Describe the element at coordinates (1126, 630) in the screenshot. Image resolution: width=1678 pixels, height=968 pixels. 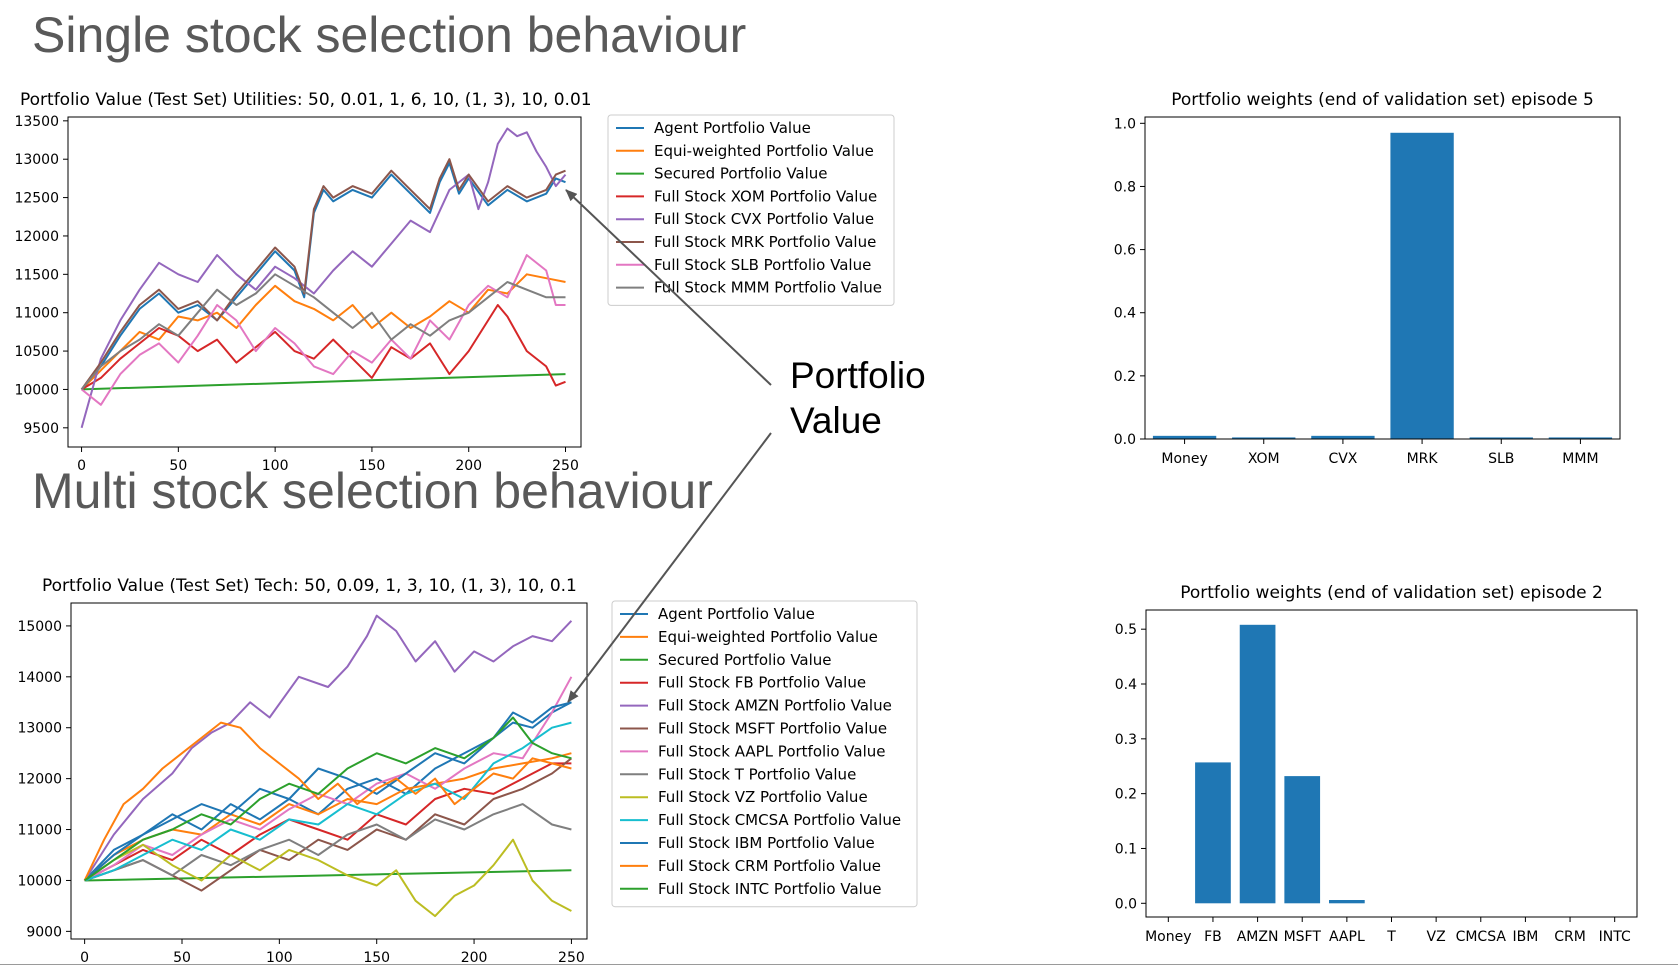
I see `y-tick-label: 0.5` at that location.